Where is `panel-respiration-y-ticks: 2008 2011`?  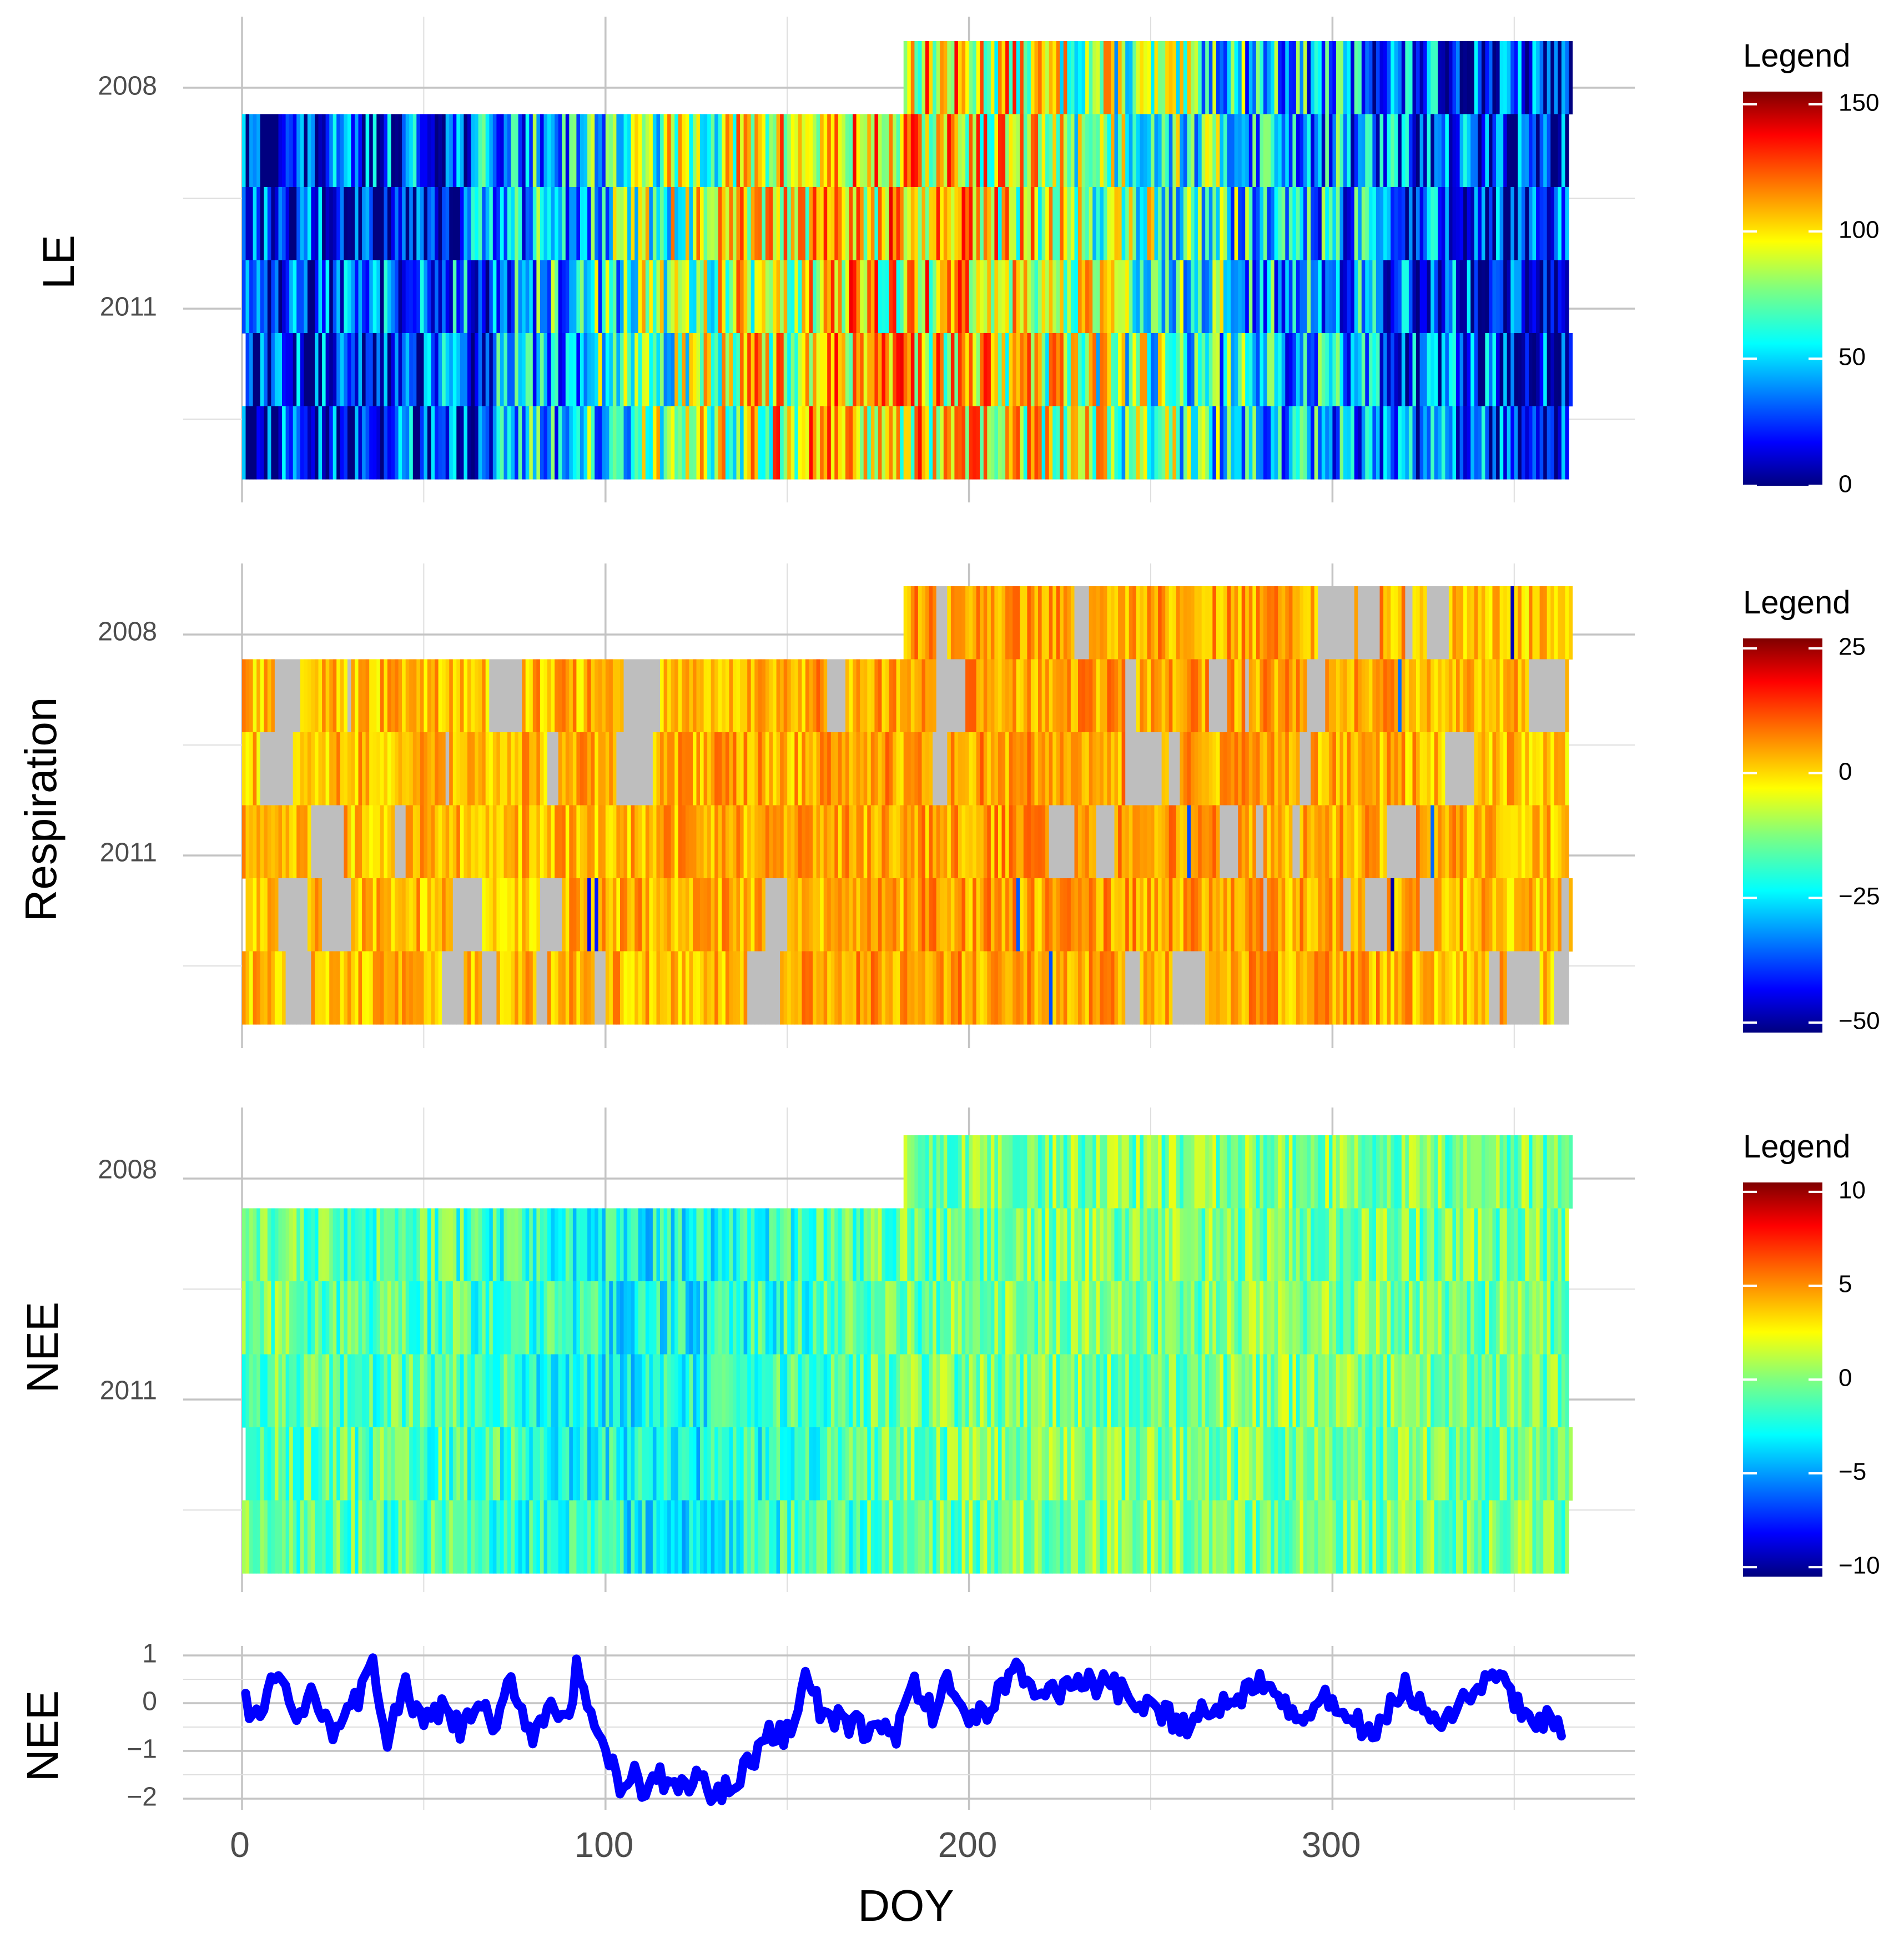
panel-respiration-y-ticks: 2008 2011 is located at coordinates (127, 742).